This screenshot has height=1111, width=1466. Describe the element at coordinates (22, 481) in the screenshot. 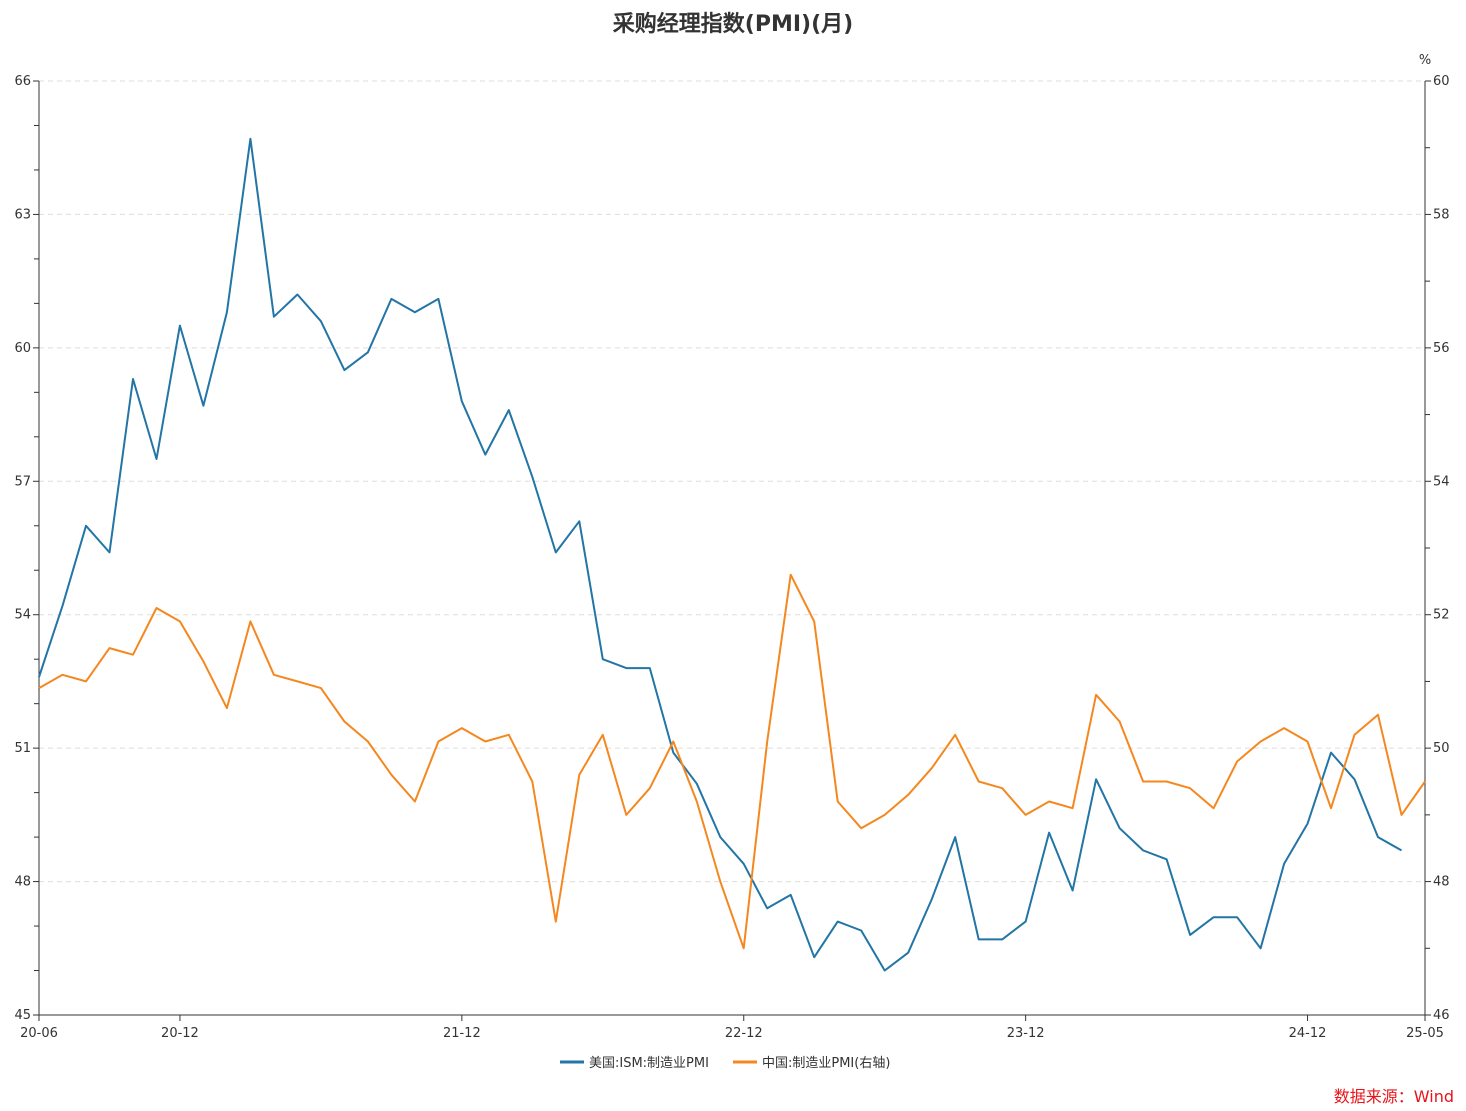

I see `left-axis-tick-label: 57` at that location.